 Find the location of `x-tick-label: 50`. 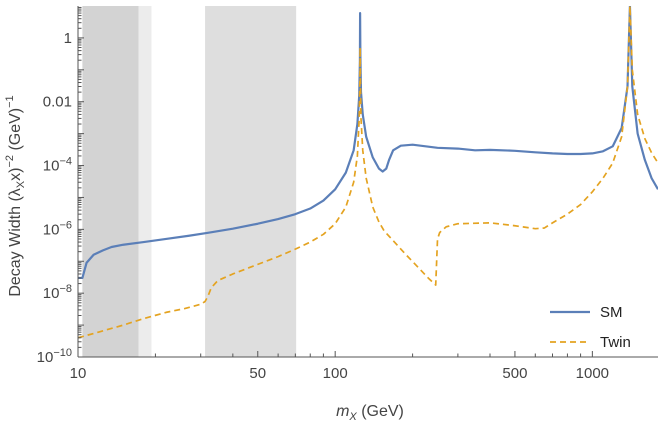

x-tick-label: 50 is located at coordinates (257, 373).